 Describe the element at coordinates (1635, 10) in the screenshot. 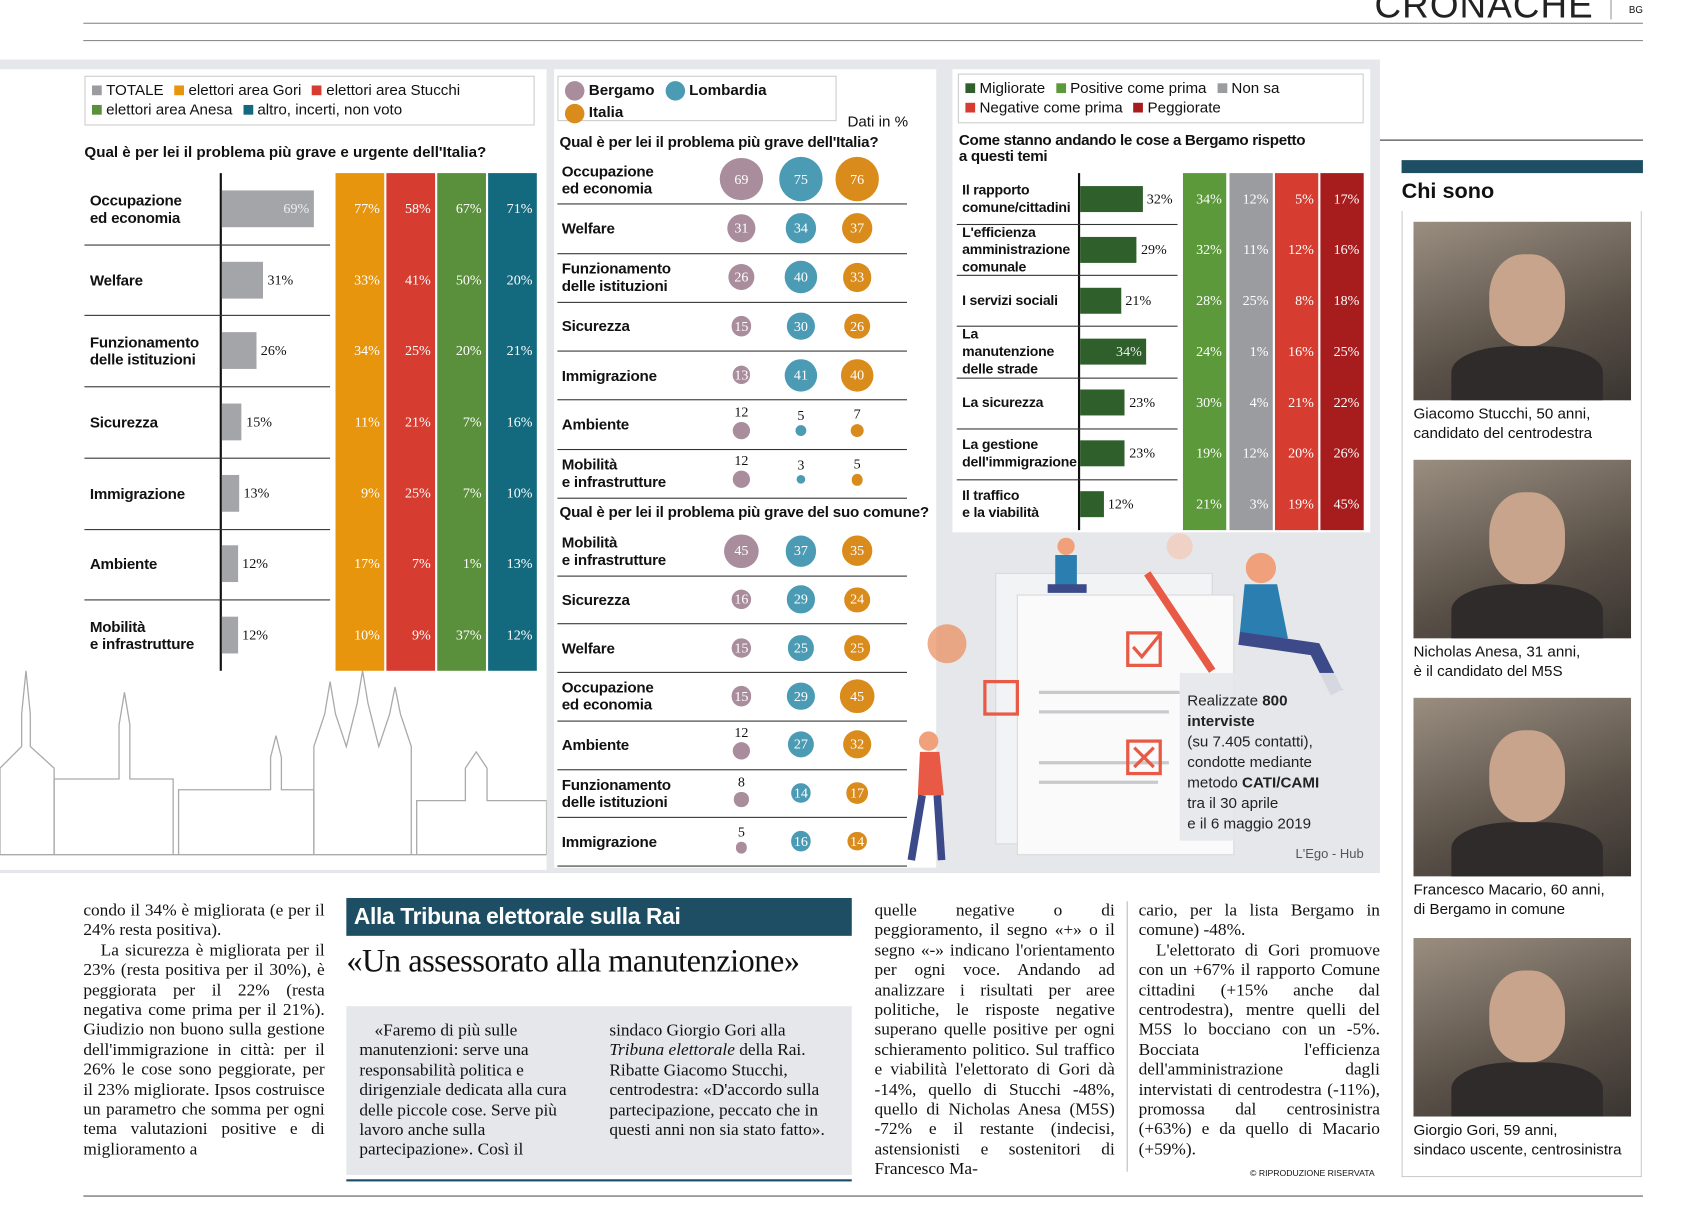

I see `edition: BG` at that location.